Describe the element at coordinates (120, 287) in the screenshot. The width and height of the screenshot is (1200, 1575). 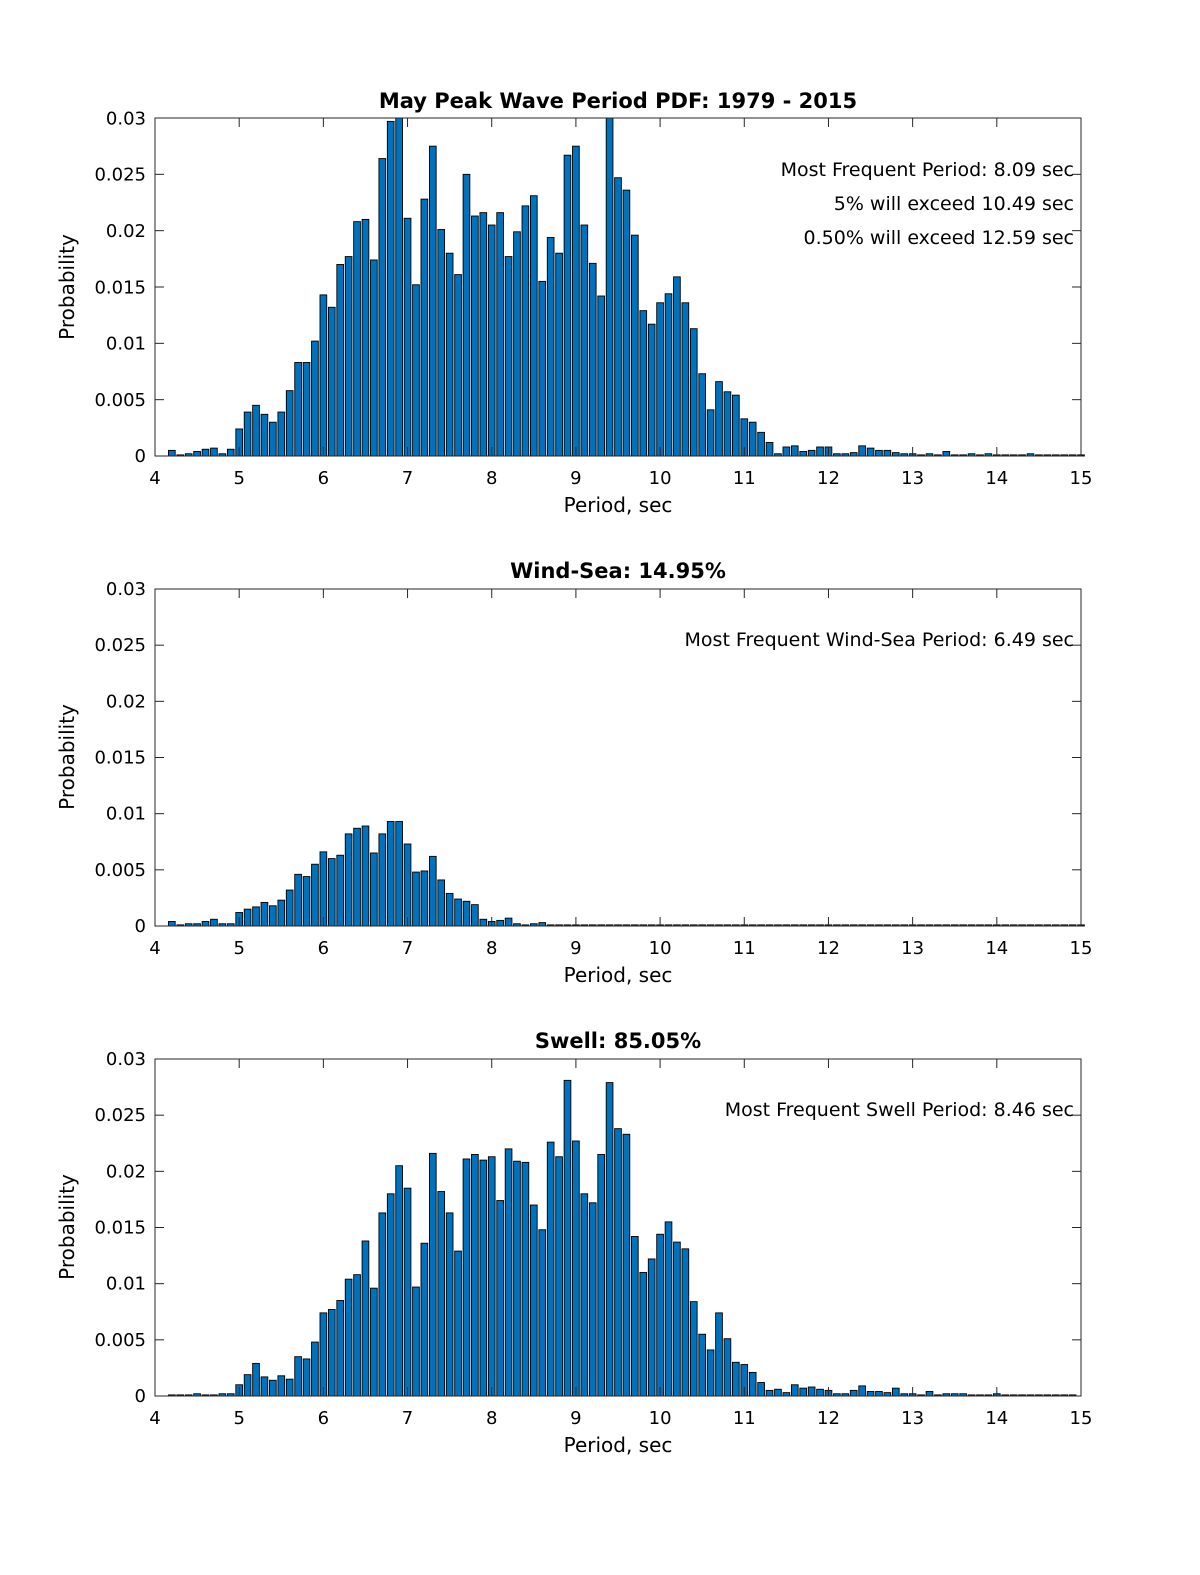
I see `y-tick-labels: 0 0.005 0.01 0.015 0.02 0.025 0.03` at that location.